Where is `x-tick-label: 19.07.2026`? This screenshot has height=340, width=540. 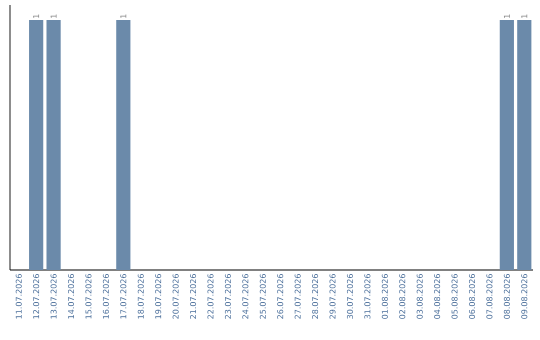 x-tick-label: 19.07.2026 is located at coordinates (158, 296).